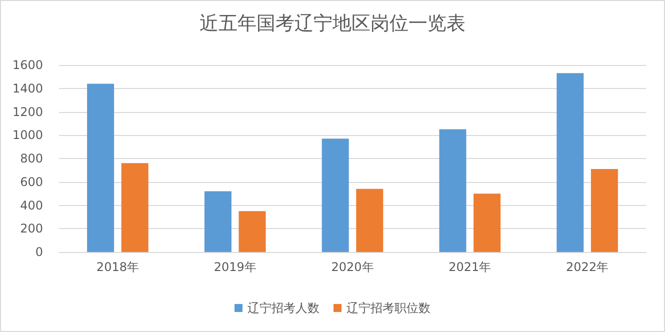 This screenshot has height=332, width=665. What do you see at coordinates (27, 88) in the screenshot?
I see `y-tick-label: 1400` at bounding box center [27, 88].